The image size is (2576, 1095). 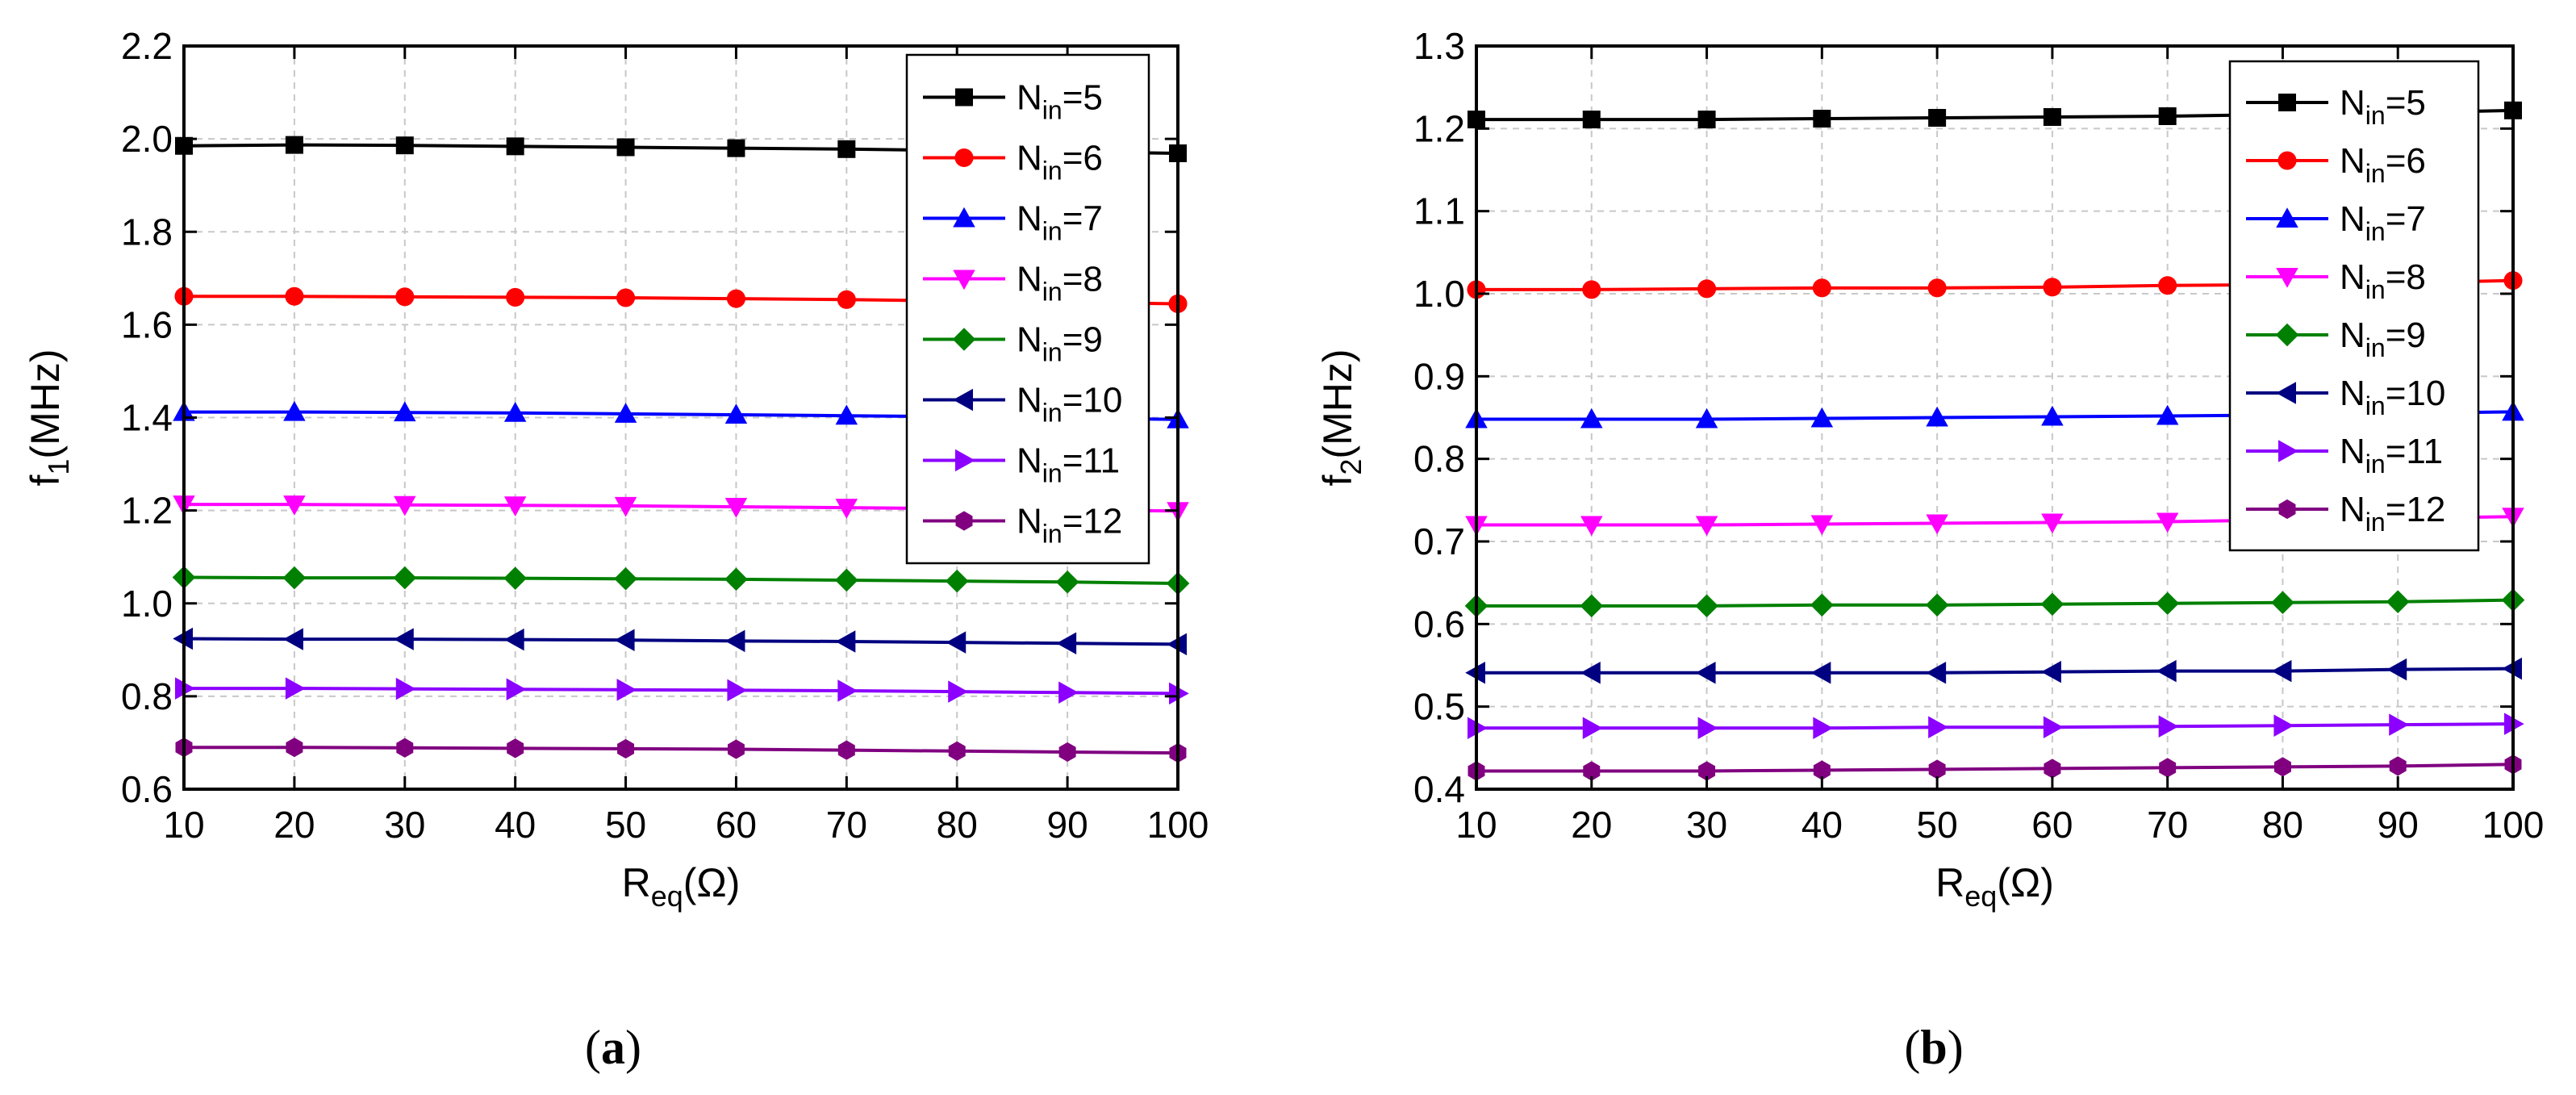 What do you see at coordinates (49, 418) in the screenshot?
I see `y-axis-label: f1(MHz)` at bounding box center [49, 418].